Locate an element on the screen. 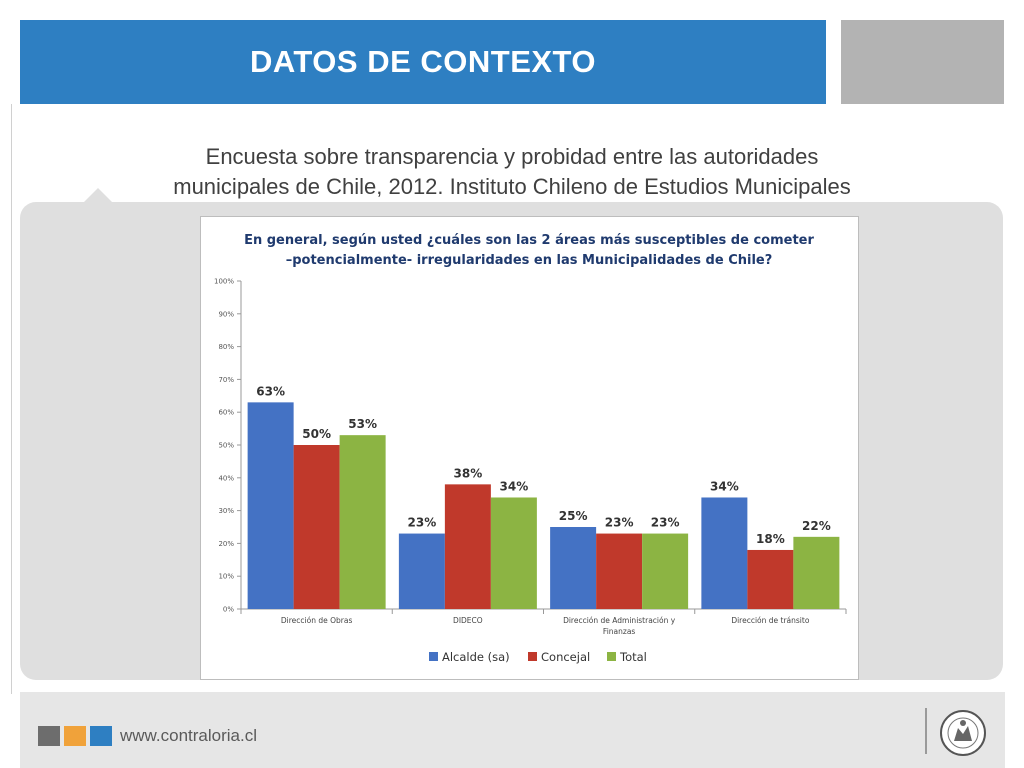  panel-notch is located at coordinates (98, 195).